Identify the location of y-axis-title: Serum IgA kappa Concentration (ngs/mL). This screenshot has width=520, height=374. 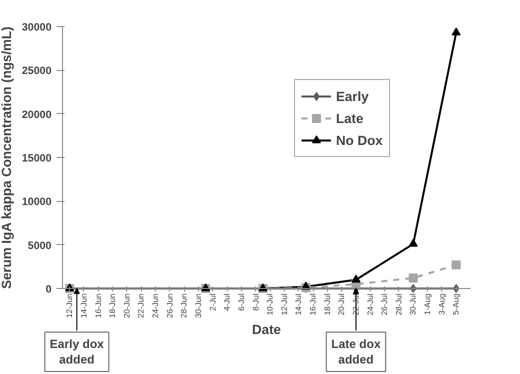
(7, 157).